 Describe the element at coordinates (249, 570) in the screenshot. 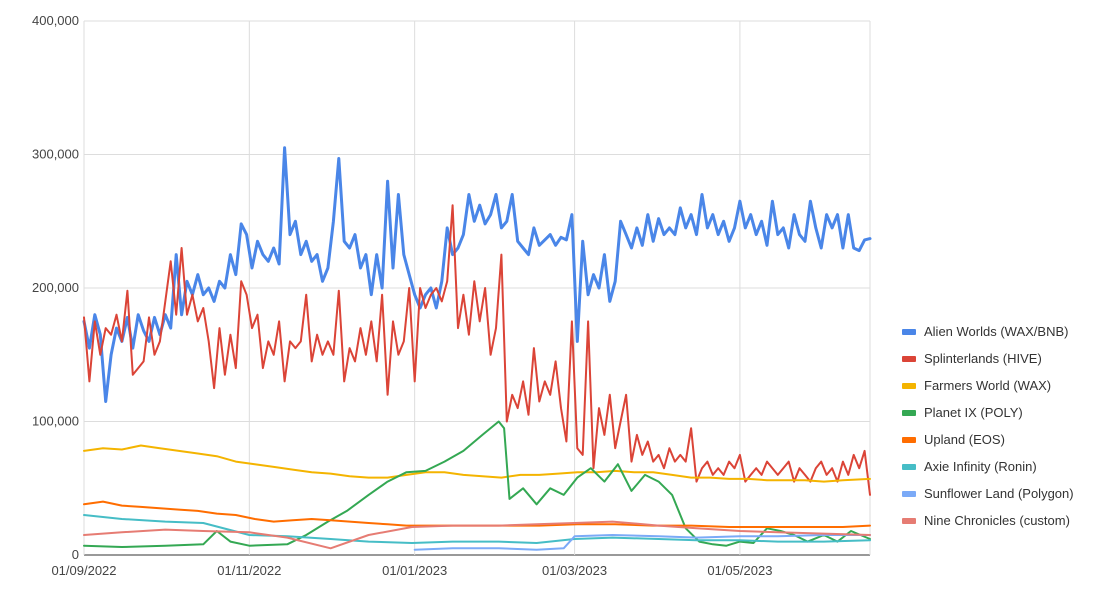

I see `x-tick-label: 01/11/2022` at that location.